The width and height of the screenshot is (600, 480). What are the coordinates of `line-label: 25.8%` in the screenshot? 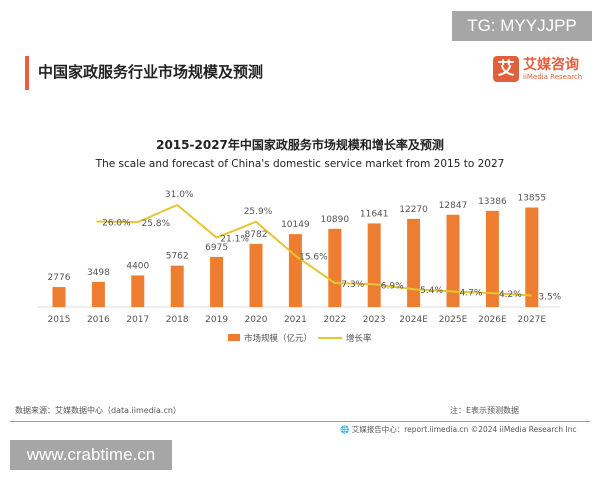 It's located at (156, 224).